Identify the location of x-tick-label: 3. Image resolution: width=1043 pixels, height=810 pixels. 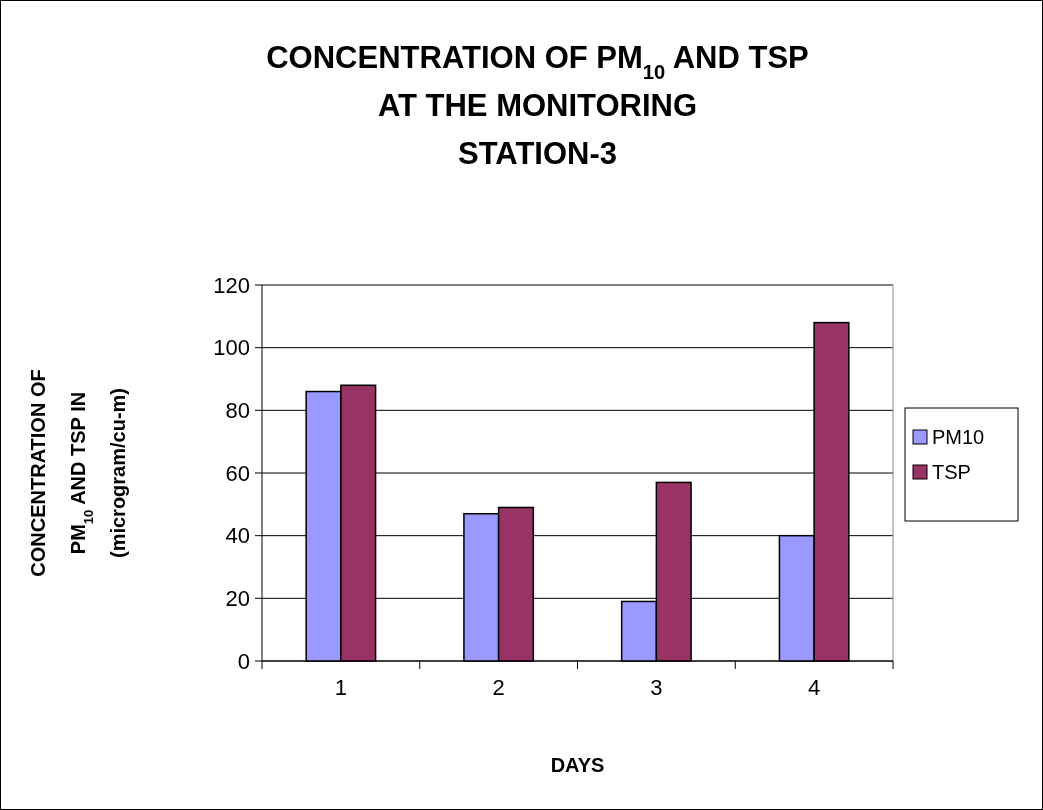
(656, 687).